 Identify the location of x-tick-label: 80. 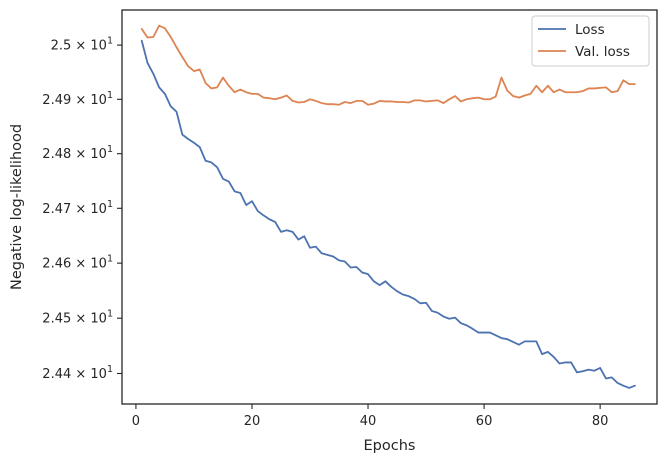
(600, 421).